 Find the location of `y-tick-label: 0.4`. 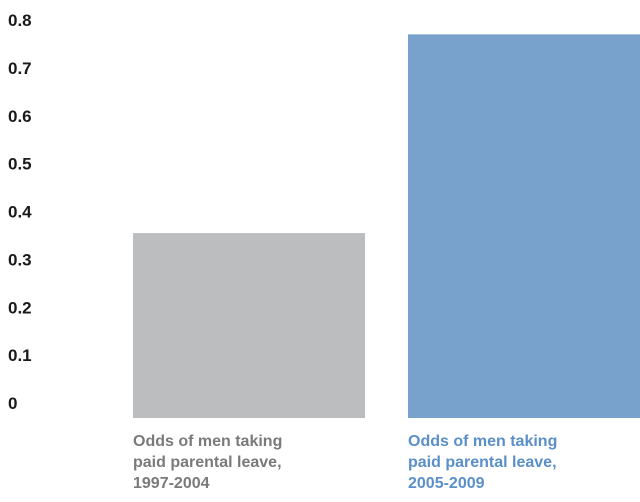

y-tick-label: 0.4 is located at coordinates (20, 212).